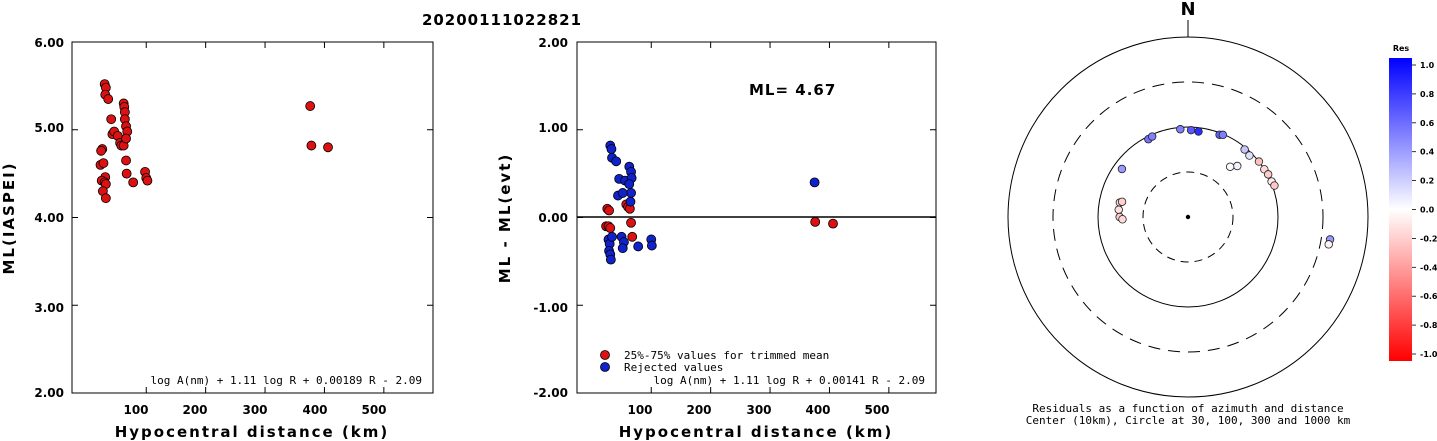 This screenshot has width=1437, height=441. I want to click on panel2-xlabel: Hypocentral distance (km), so click(756, 432).